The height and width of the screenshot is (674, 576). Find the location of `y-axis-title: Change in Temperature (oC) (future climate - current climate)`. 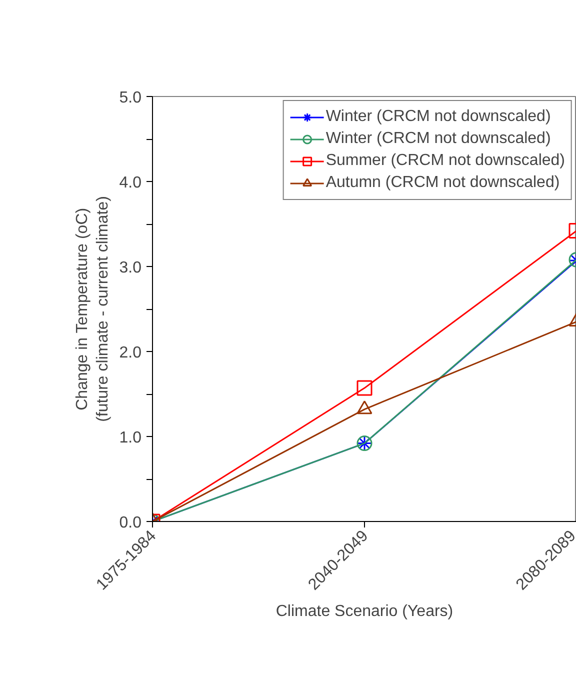

y-axis-title: Change in Temperature (oC) (future climate - current climate) is located at coordinates (93, 309).